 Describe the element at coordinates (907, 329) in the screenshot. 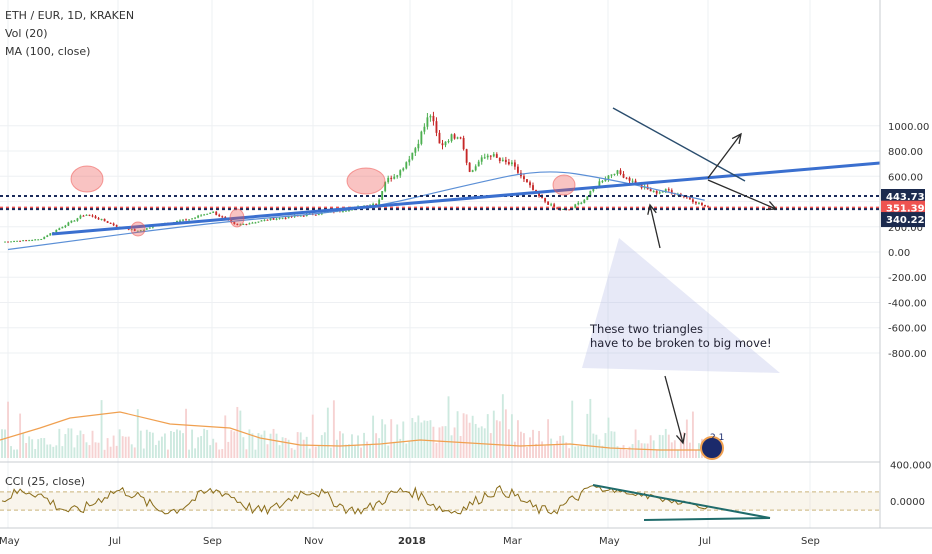

I see `y-tick-label: -600.00` at that location.